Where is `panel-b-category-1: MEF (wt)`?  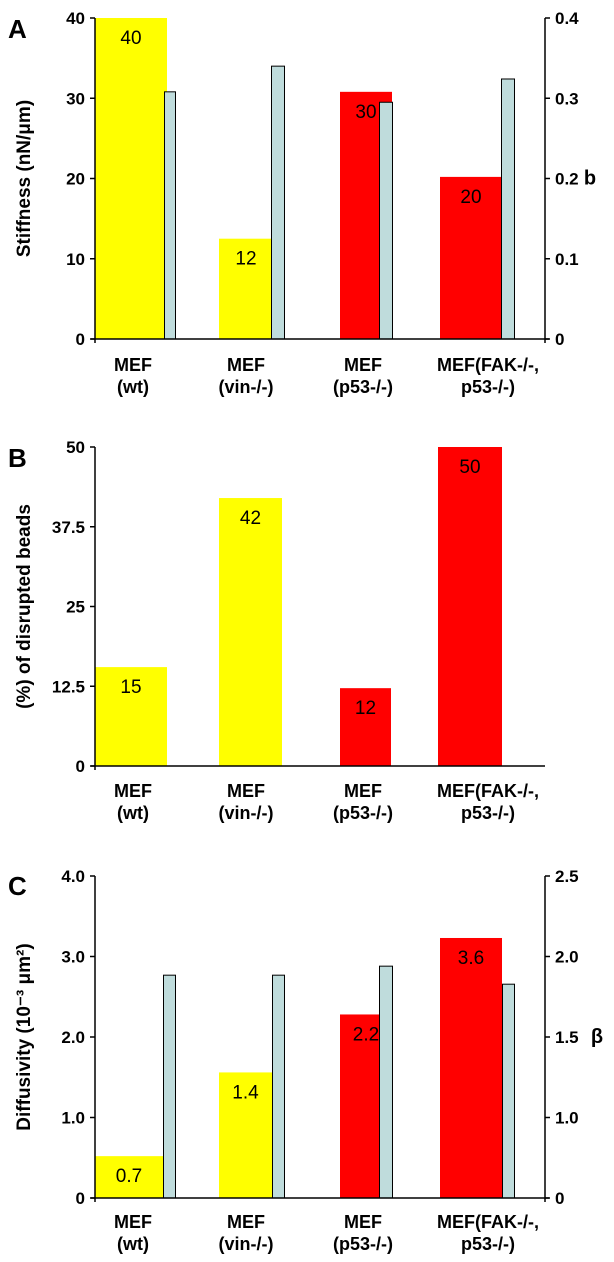
panel-b-category-1: MEF (wt) is located at coordinates (133, 802).